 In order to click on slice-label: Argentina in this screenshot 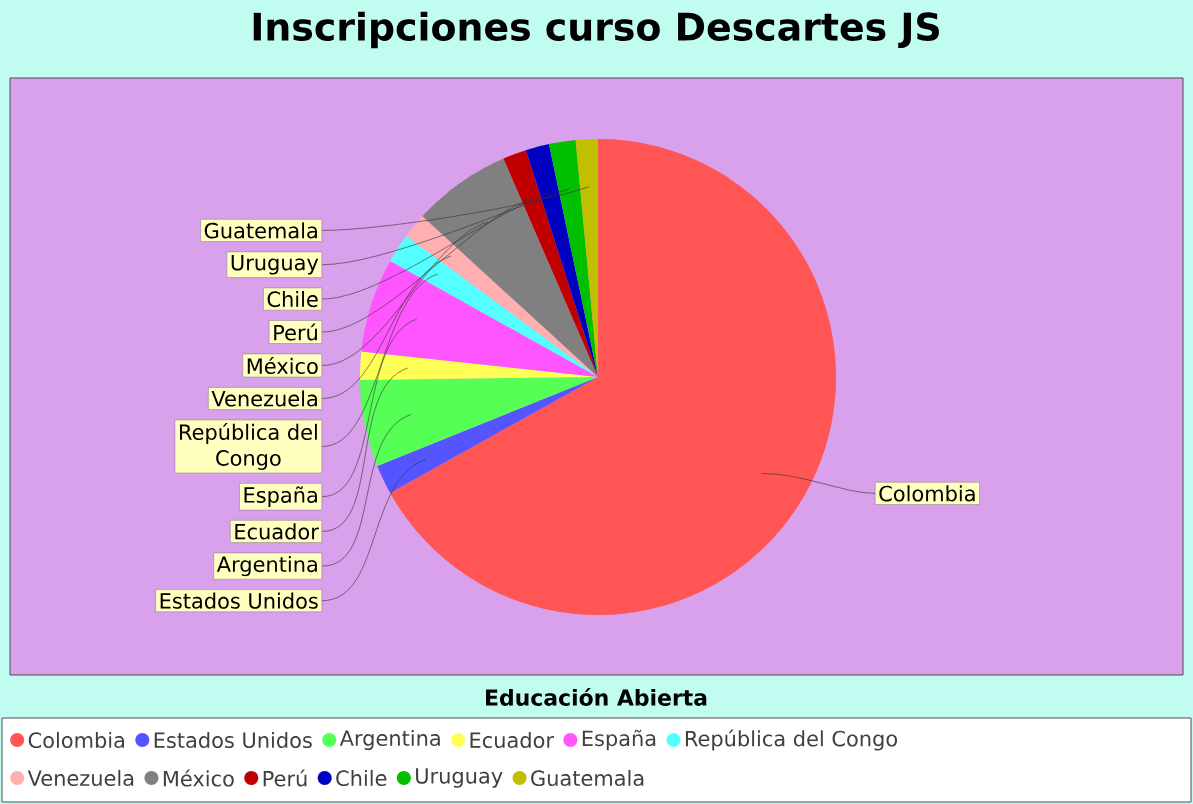, I will do `click(266, 566)`.